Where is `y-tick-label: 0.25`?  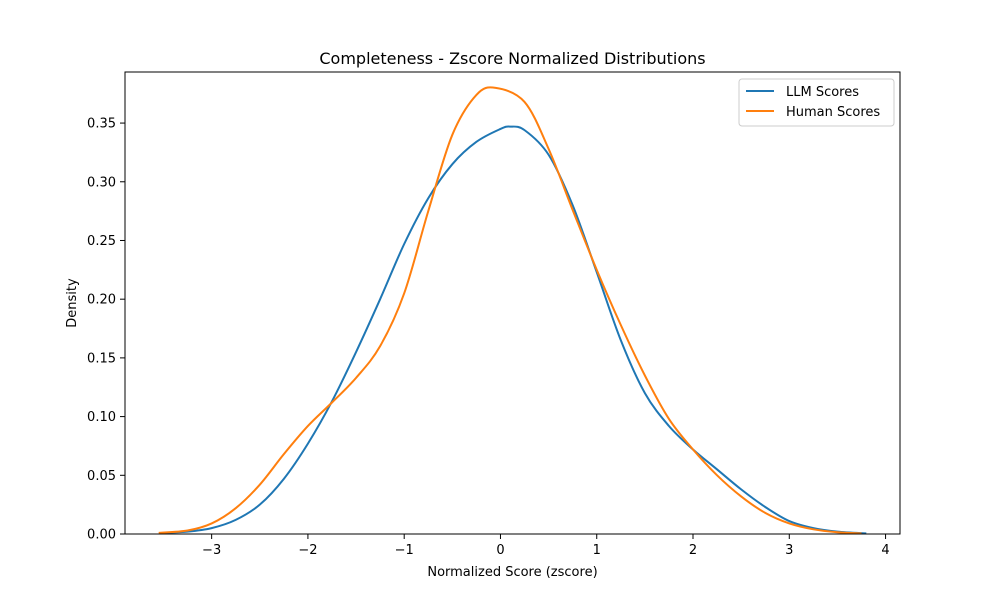 y-tick-label: 0.25 is located at coordinates (101, 241).